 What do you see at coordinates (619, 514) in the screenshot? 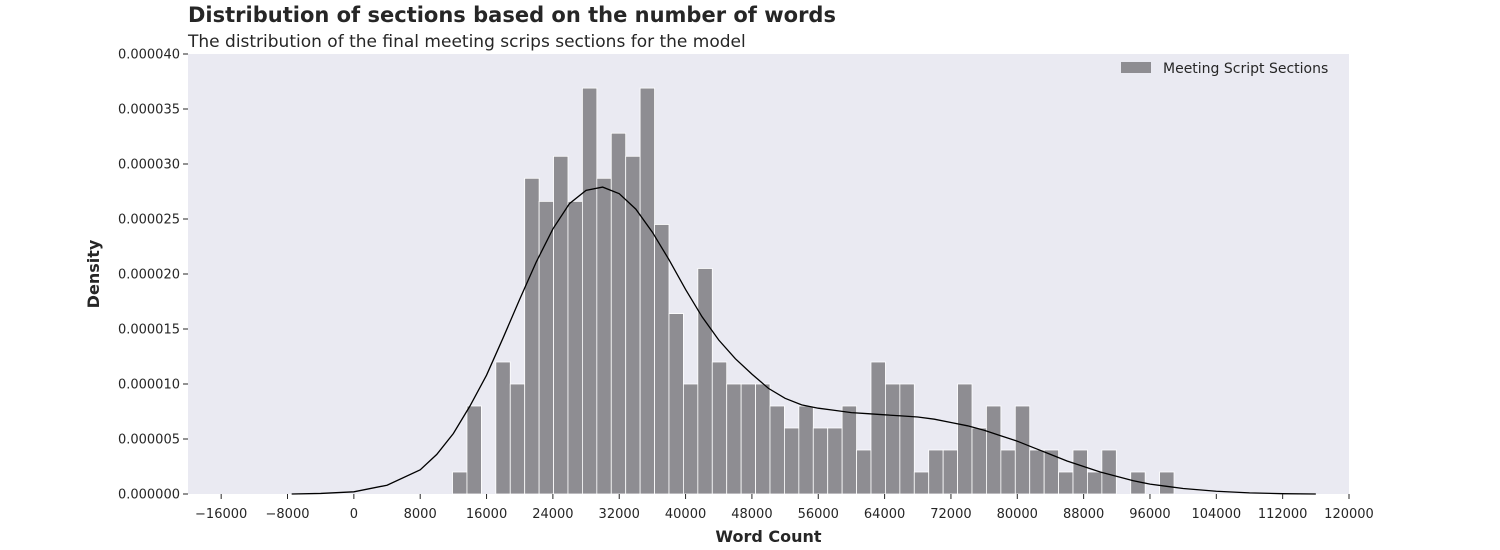
I see `x-tick-label: 32000` at bounding box center [619, 514].